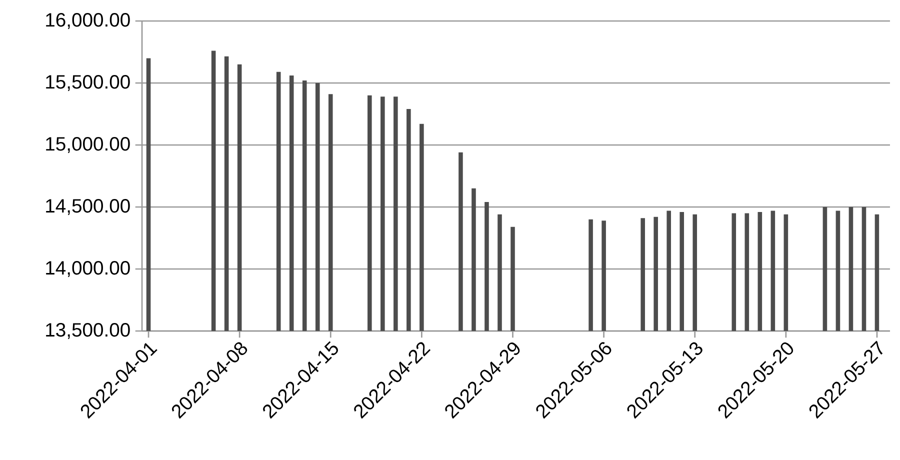 The height and width of the screenshot is (460, 900). What do you see at coordinates (88, 83) in the screenshot?
I see `y-tick-label: 15,500.00` at bounding box center [88, 83].